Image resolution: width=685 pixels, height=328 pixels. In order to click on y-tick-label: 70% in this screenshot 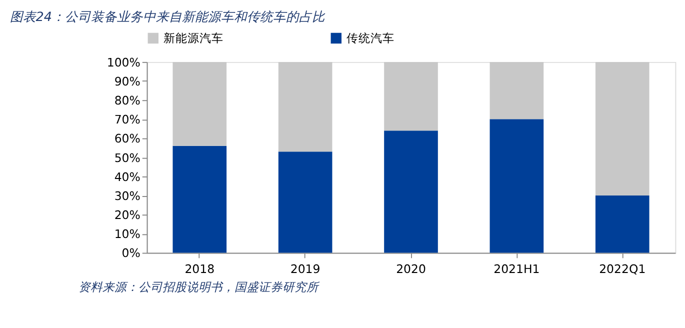, I will do `click(127, 119)`.